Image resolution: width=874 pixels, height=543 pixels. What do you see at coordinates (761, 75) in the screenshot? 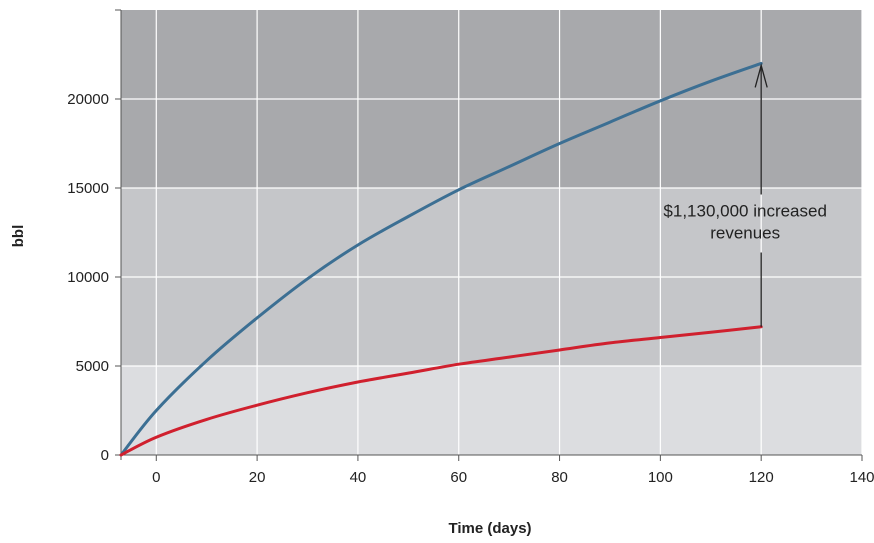
I see `annotation-arrowhead` at bounding box center [761, 75].